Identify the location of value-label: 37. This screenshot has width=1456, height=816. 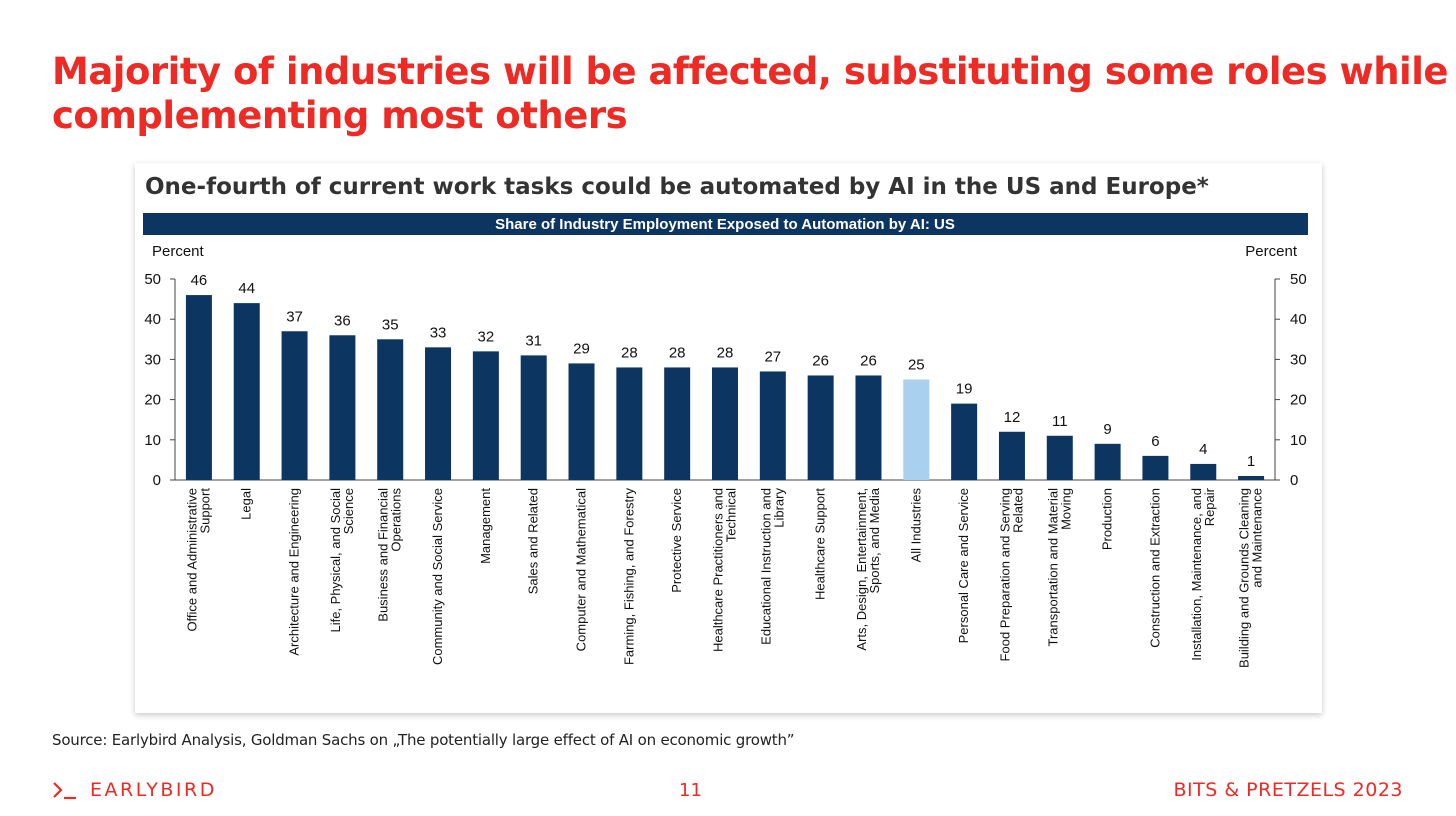
(294, 316).